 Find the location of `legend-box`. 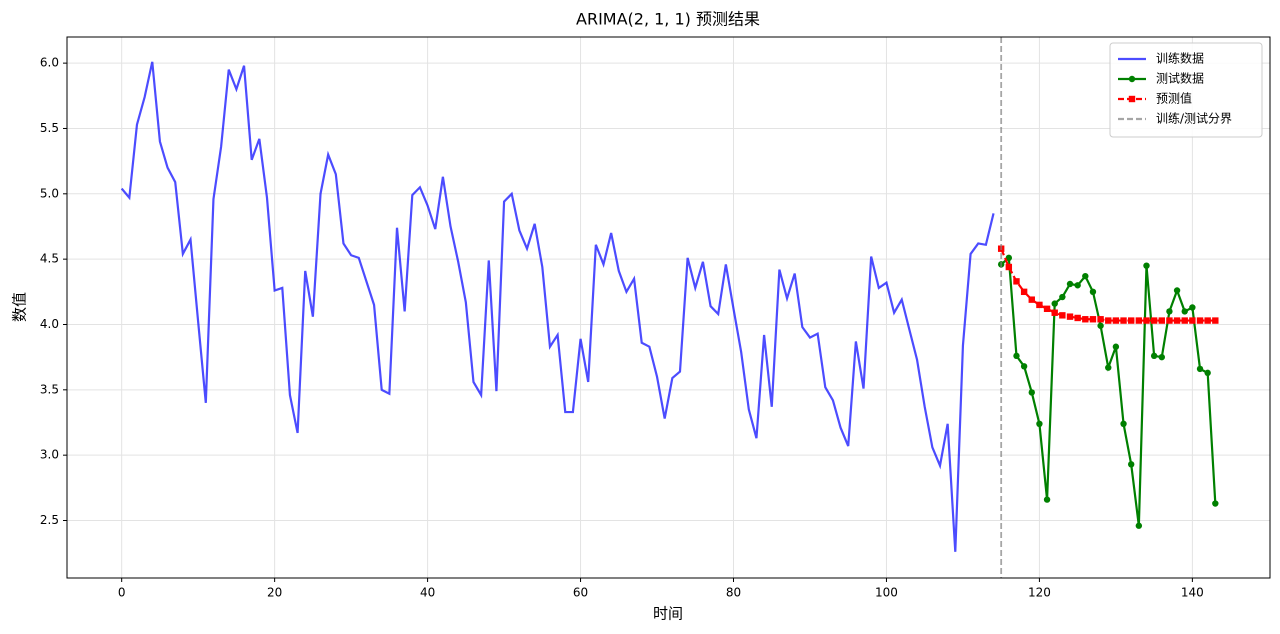

legend-box is located at coordinates (1186, 90).